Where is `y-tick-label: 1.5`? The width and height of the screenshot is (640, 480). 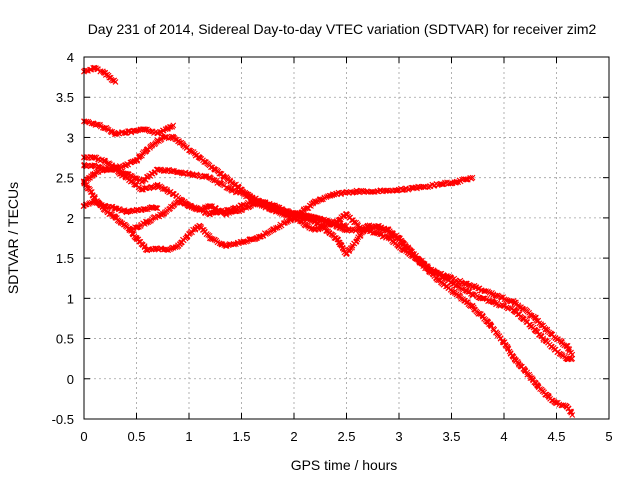
y-tick-label: 1.5 is located at coordinates (65, 258).